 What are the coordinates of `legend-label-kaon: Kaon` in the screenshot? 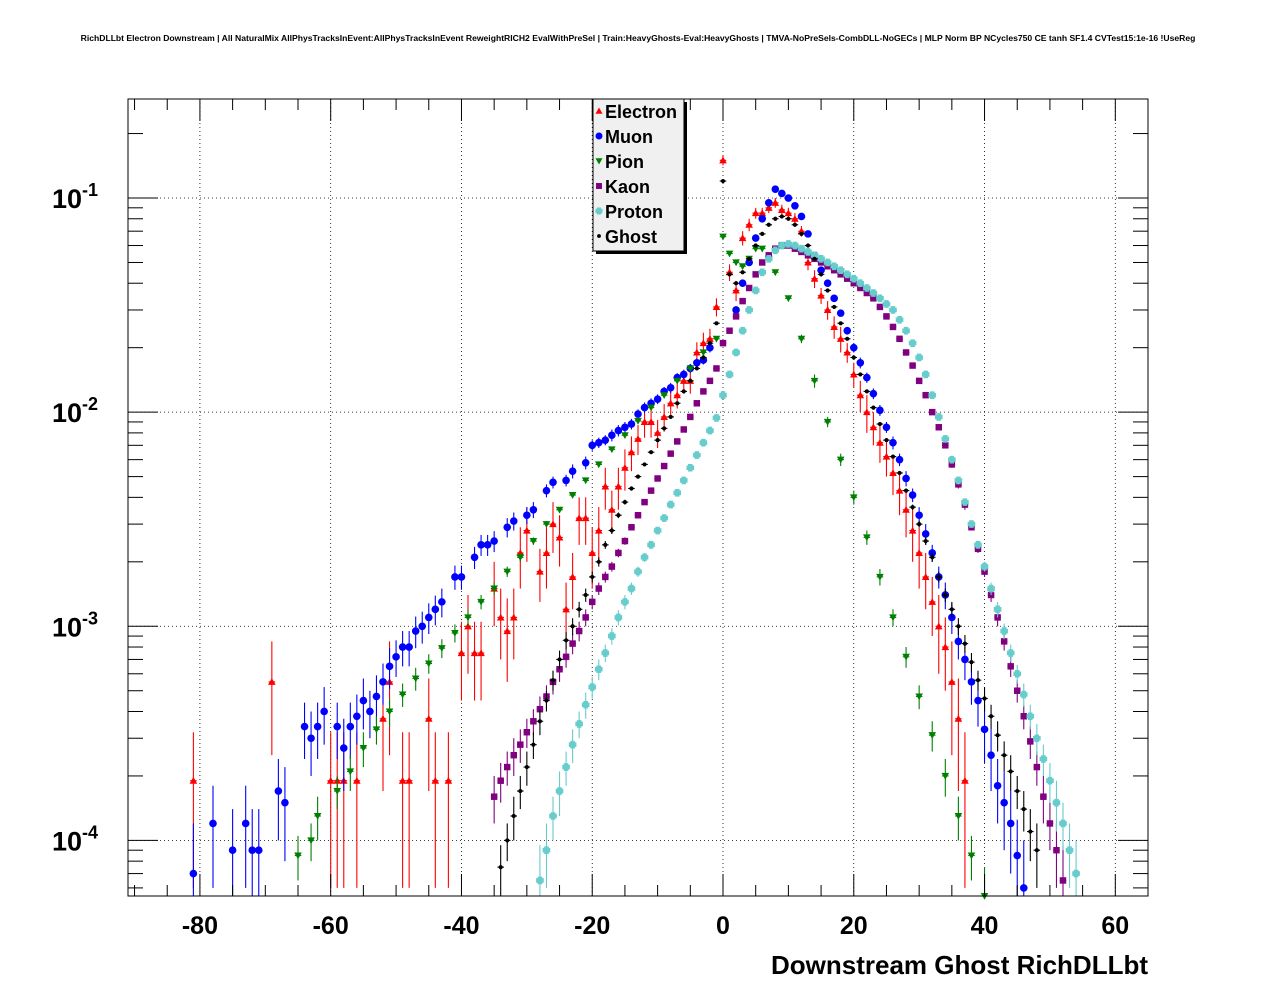 It's located at (627, 187).